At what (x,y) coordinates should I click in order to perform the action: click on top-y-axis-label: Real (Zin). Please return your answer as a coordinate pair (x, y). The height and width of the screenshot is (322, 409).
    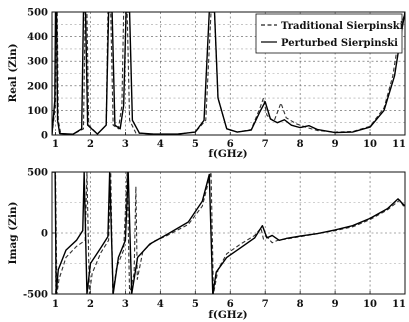
    Looking at the image, I should click on (13, 72).